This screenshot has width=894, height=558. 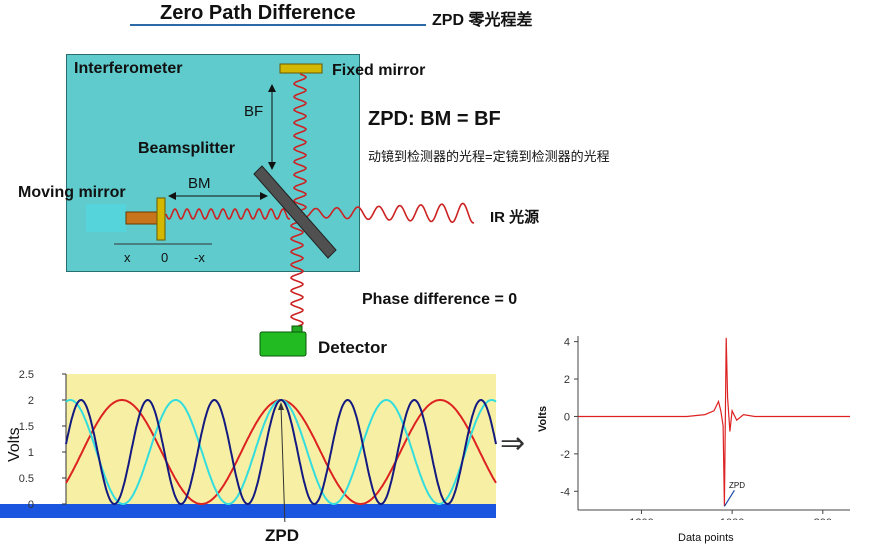 What do you see at coordinates (565, 492) in the screenshot?
I see `interferogram-y-tick-label: -4` at bounding box center [565, 492].